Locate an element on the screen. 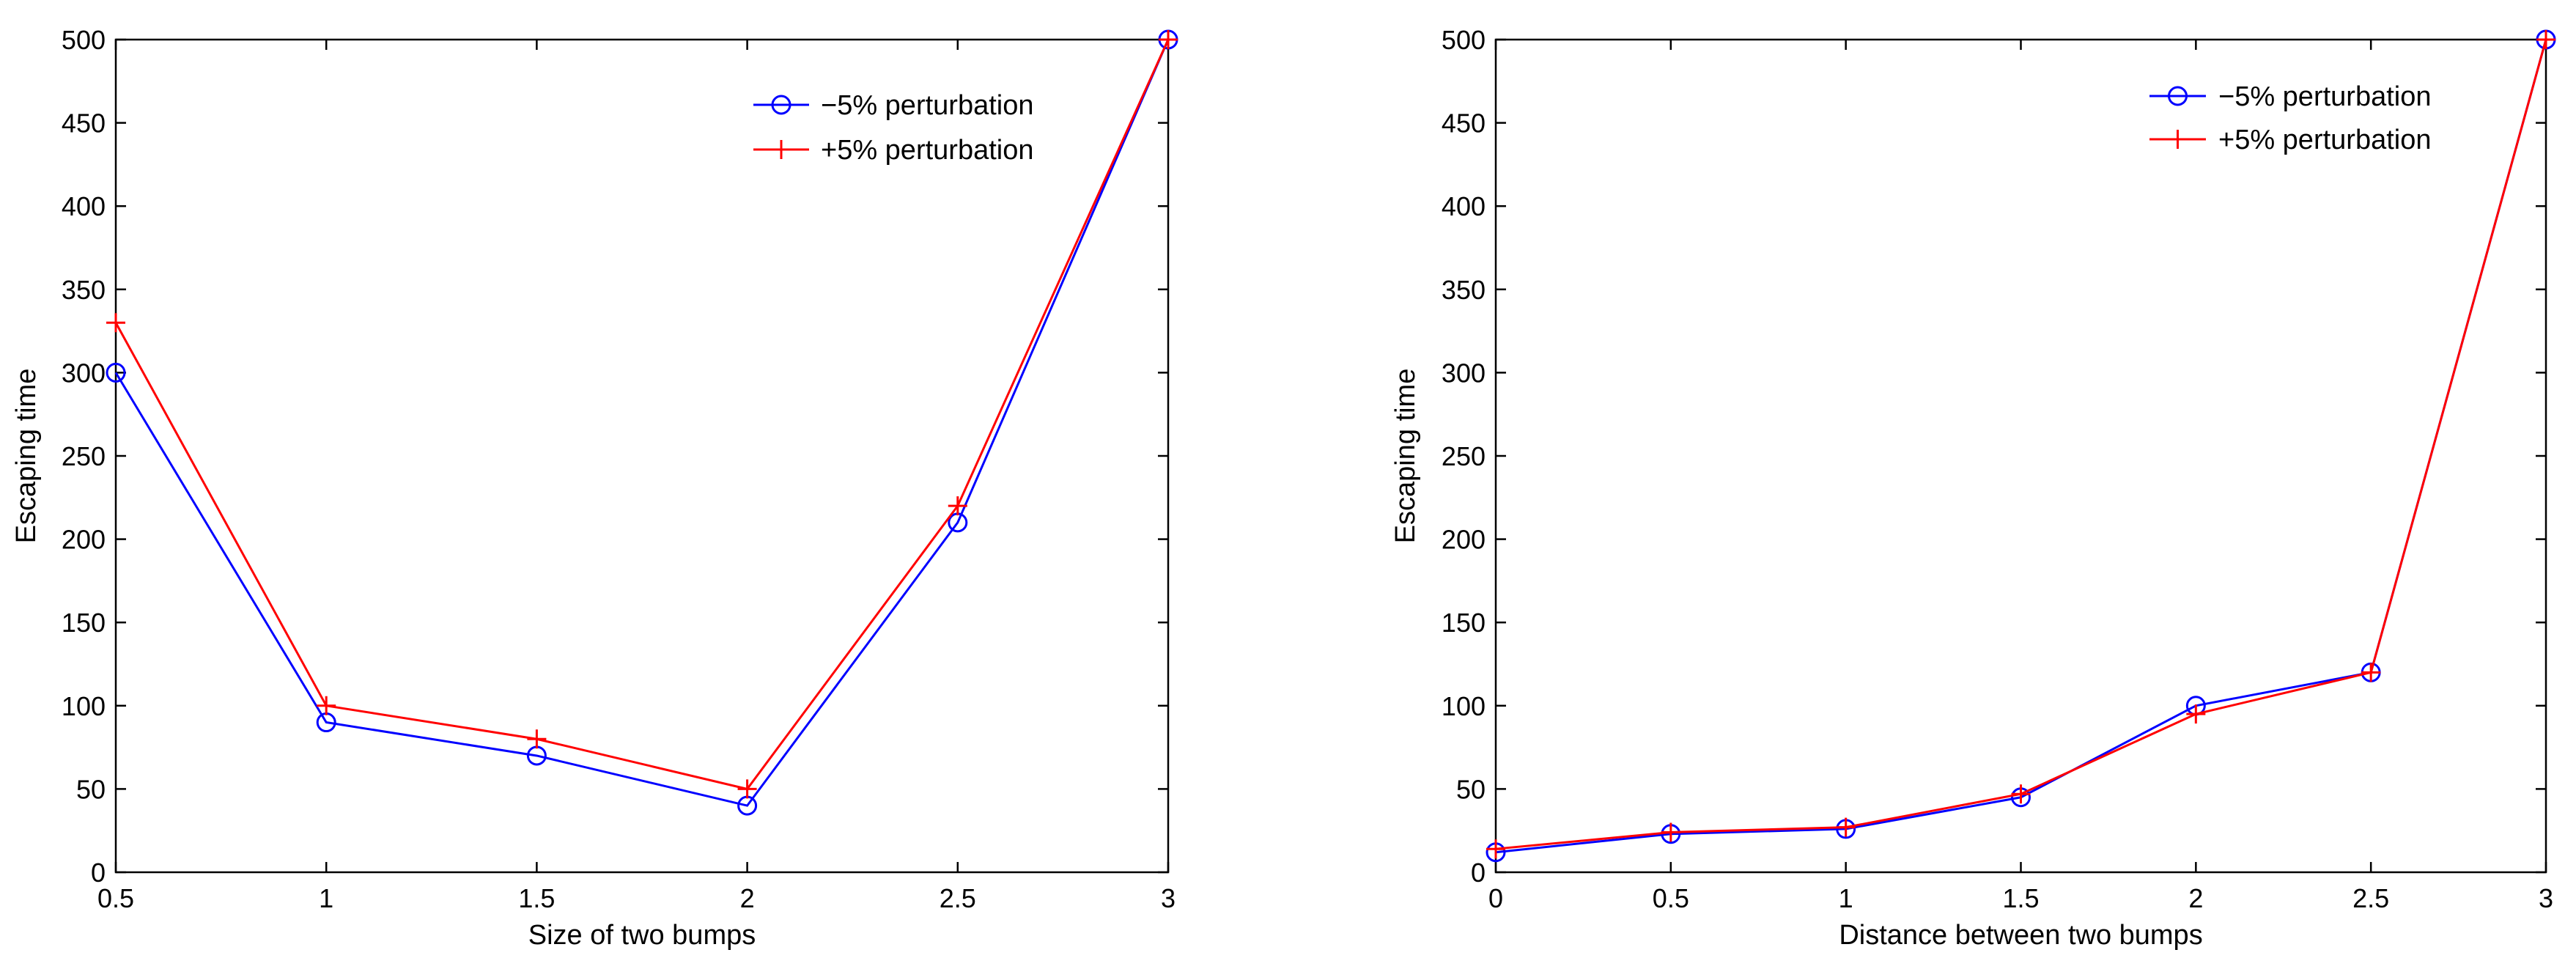  x-axis-label: Distance between two bumps is located at coordinates (2020, 935).